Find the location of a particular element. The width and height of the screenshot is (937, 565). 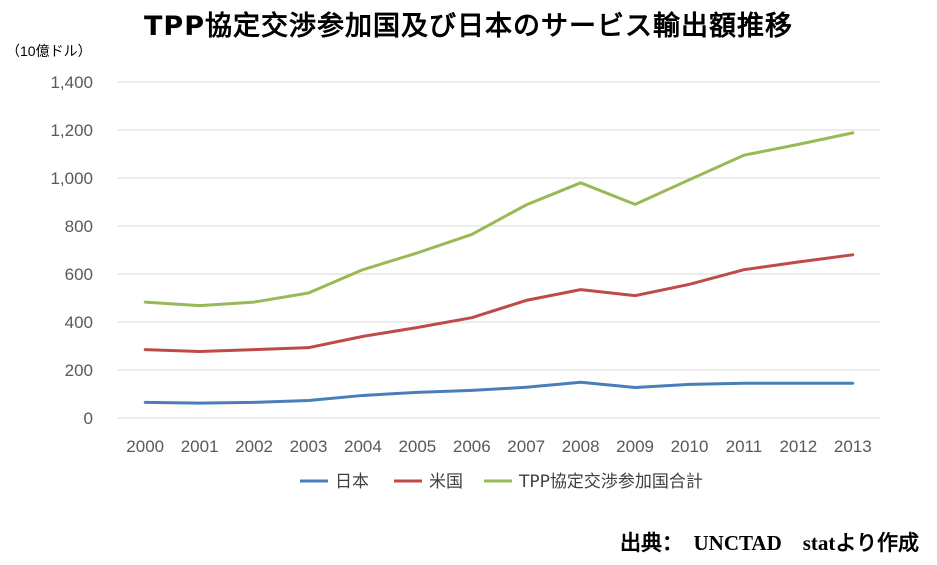

x-tick-label: 2011 is located at coordinates (744, 446).